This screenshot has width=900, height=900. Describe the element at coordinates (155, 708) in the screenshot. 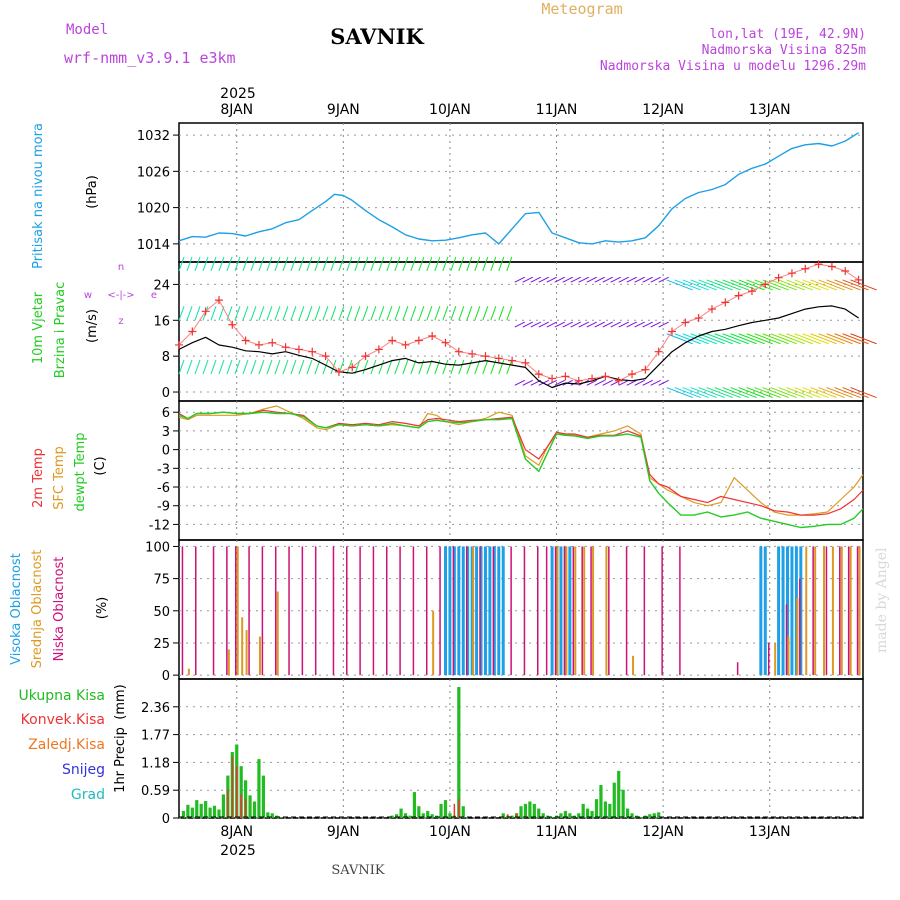

I see `precip-y-tick-label: 2.36` at that location.